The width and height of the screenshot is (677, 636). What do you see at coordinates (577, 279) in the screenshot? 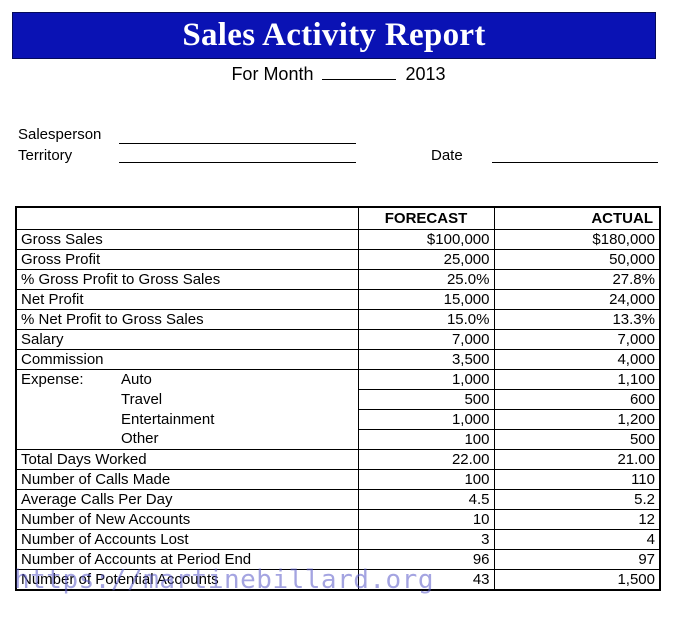
I see `actual-cell: 27.8%` at bounding box center [577, 279].